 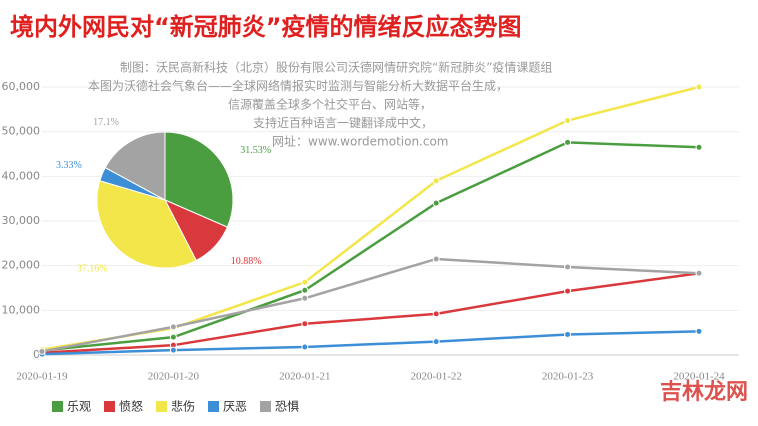 What do you see at coordinates (21, 265) in the screenshot?
I see `y-tick-label: 20,000` at bounding box center [21, 265].